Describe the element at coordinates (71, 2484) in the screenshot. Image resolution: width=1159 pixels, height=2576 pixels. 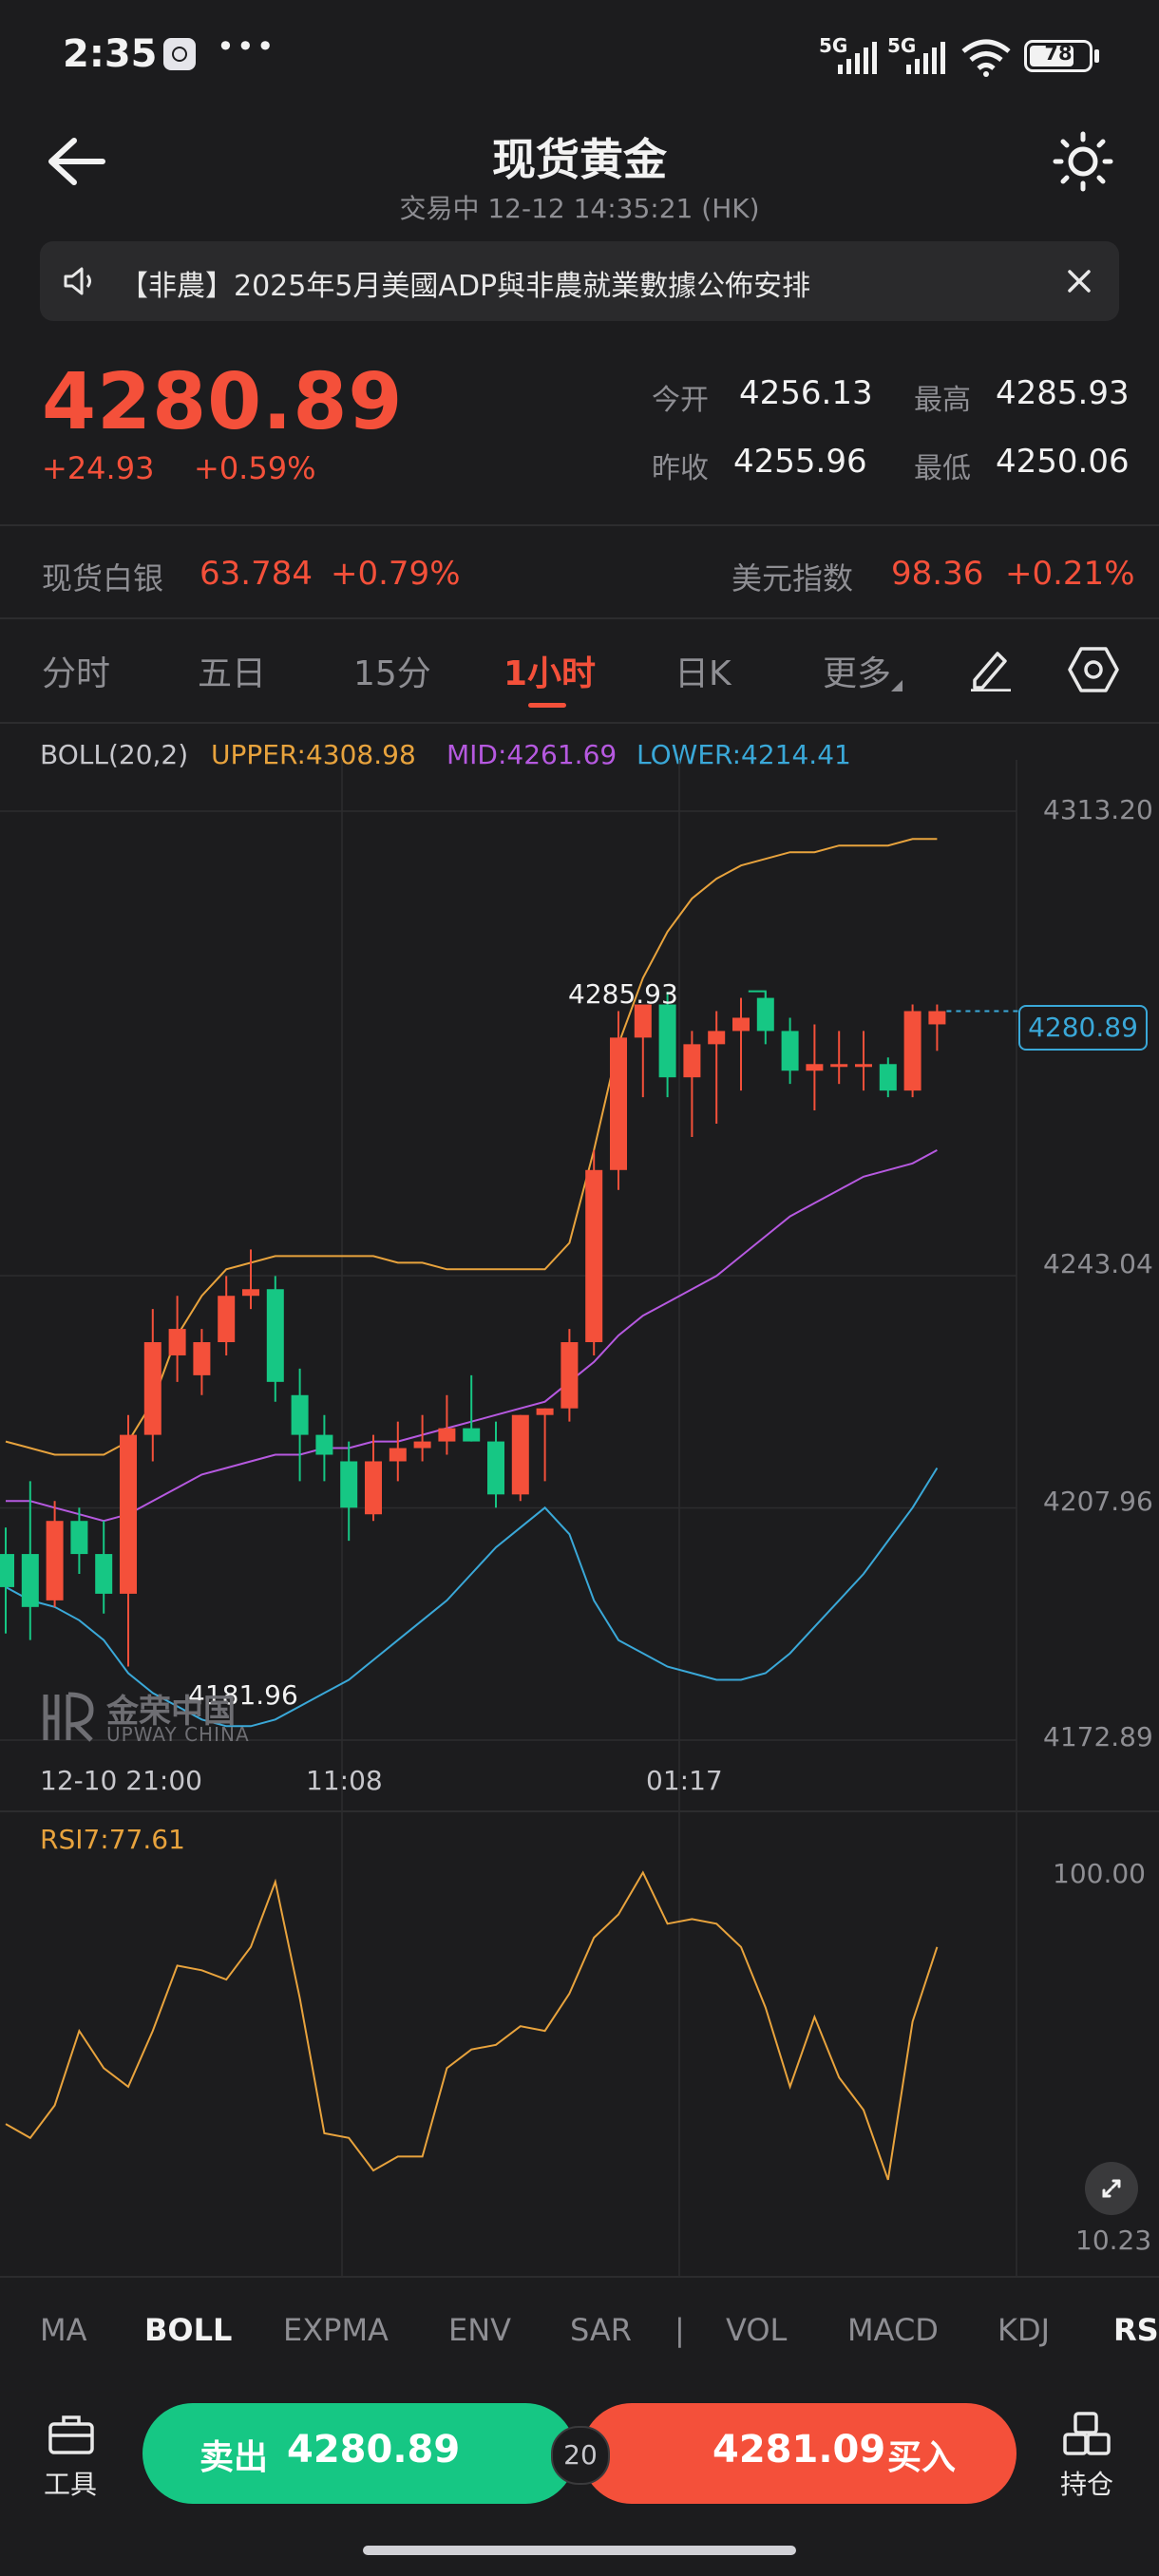
I see `tools-label: 工具` at that location.